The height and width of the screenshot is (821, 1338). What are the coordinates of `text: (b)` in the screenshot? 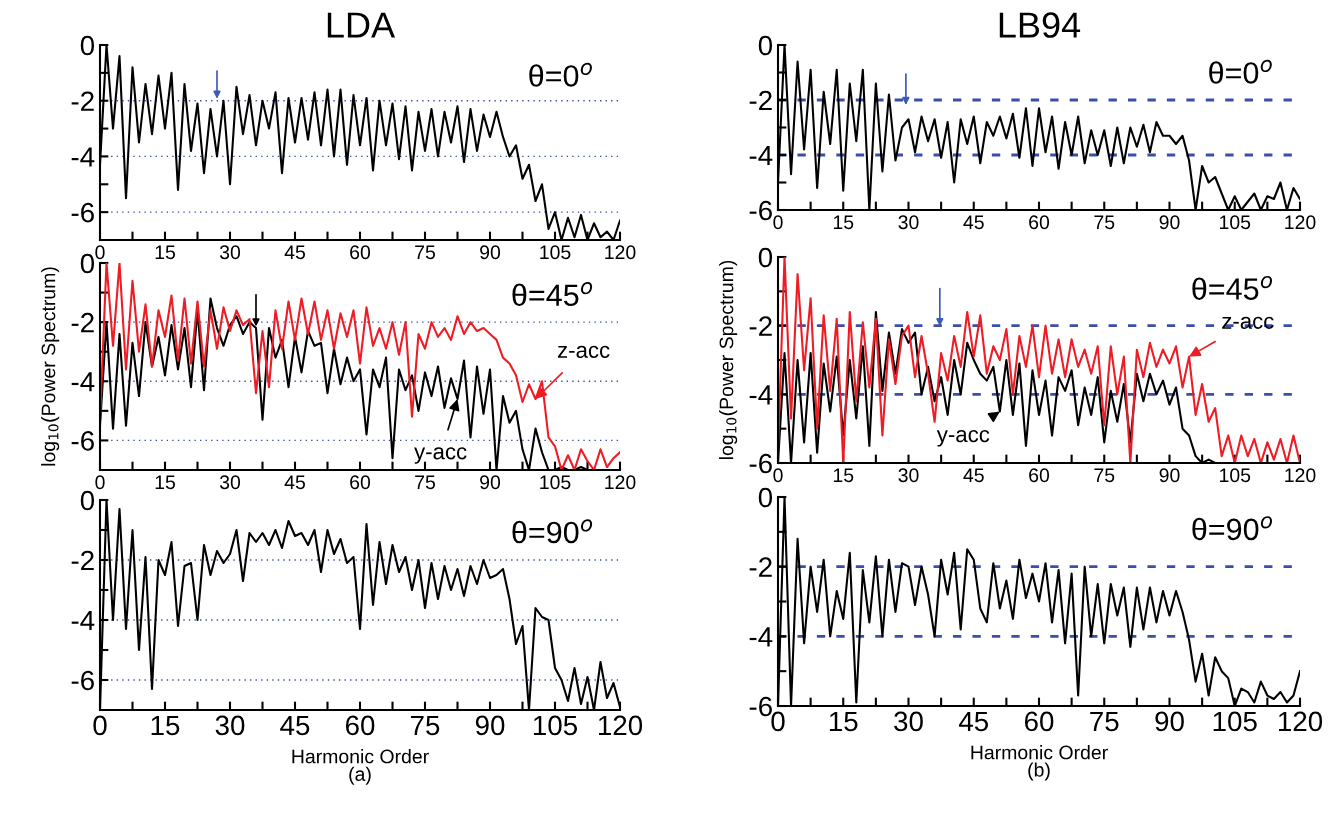 It's located at (1039, 771).